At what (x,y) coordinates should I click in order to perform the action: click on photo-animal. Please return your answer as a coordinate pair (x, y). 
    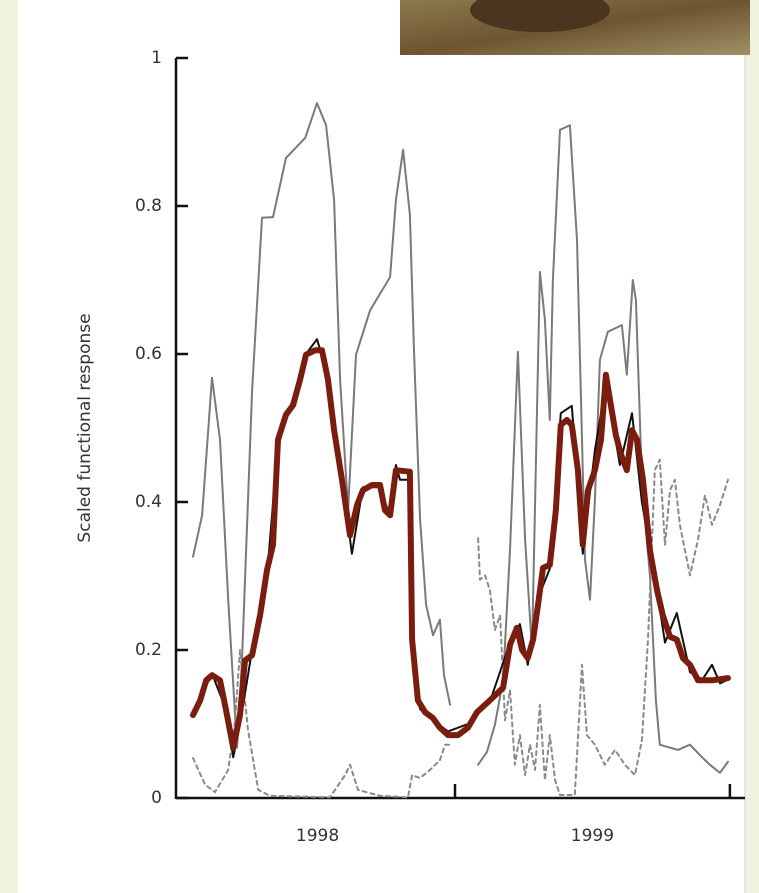
    Looking at the image, I should click on (540, 16).